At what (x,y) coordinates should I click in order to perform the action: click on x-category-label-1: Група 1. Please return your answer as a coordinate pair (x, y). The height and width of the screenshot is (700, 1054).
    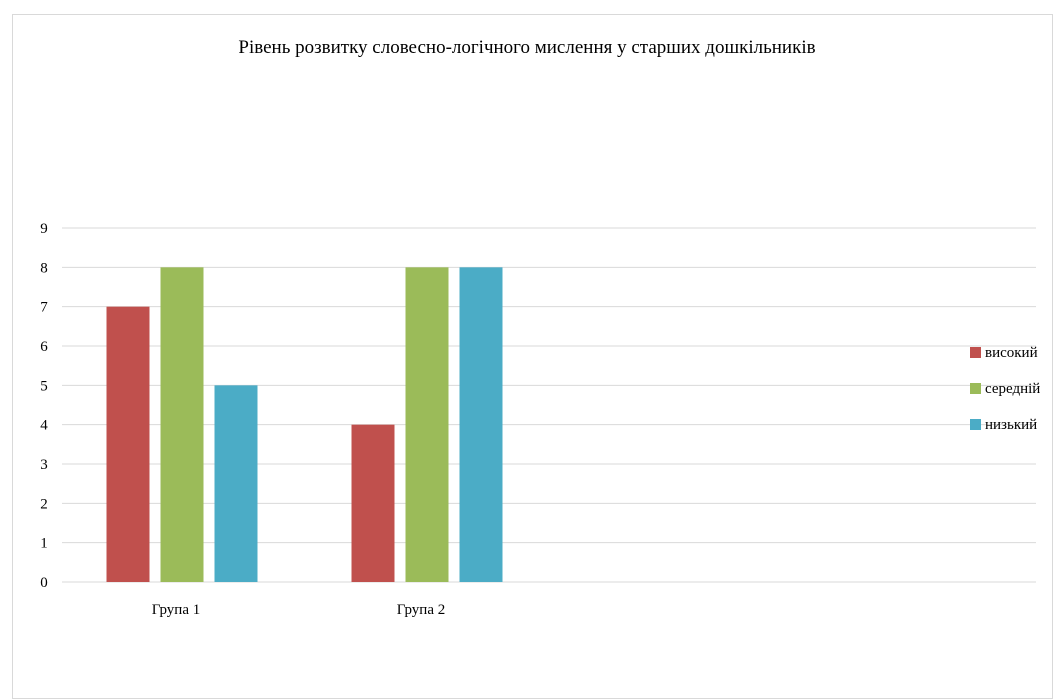
    Looking at the image, I should click on (176, 610).